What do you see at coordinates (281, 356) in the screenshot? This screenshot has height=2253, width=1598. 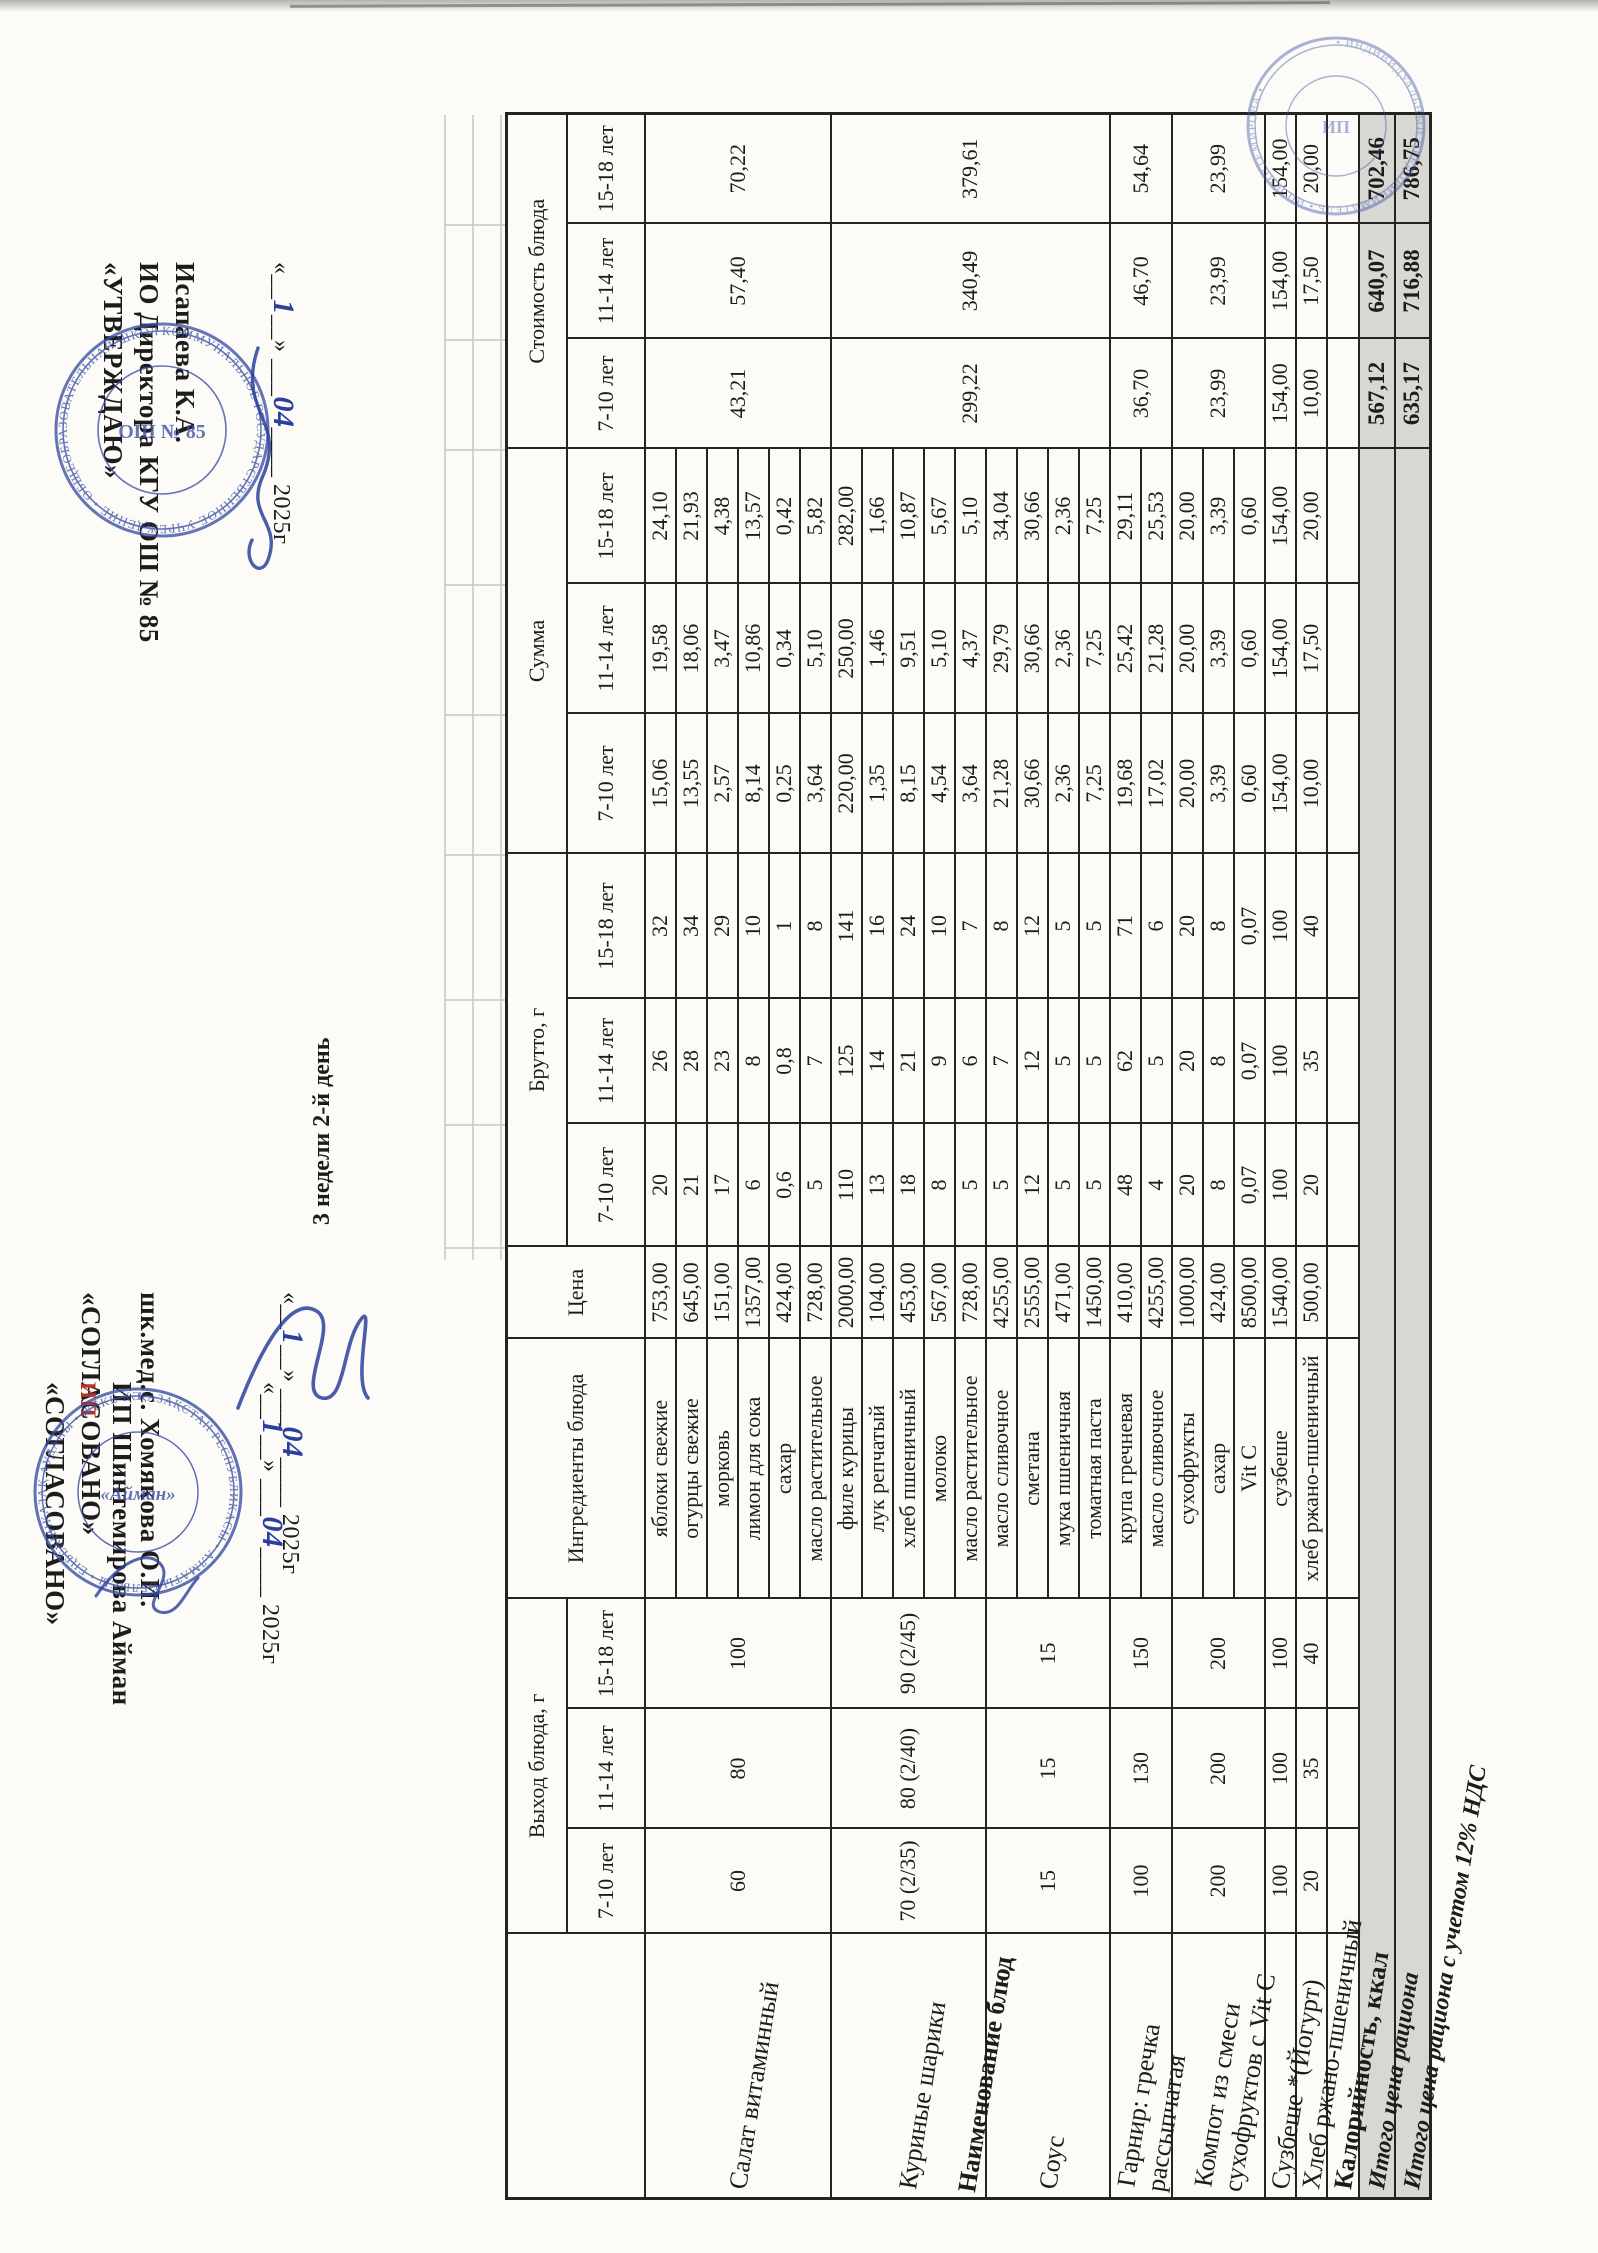 I see `date-blank: __» ___` at bounding box center [281, 356].